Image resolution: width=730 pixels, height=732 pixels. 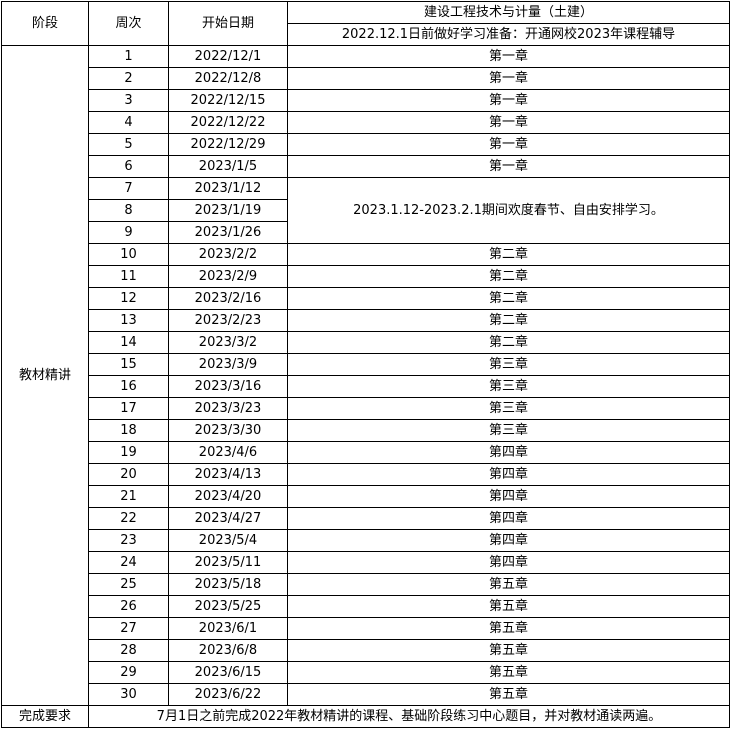 I want to click on table-row: 17 2023/3/23 第三章, so click(x=366, y=408).